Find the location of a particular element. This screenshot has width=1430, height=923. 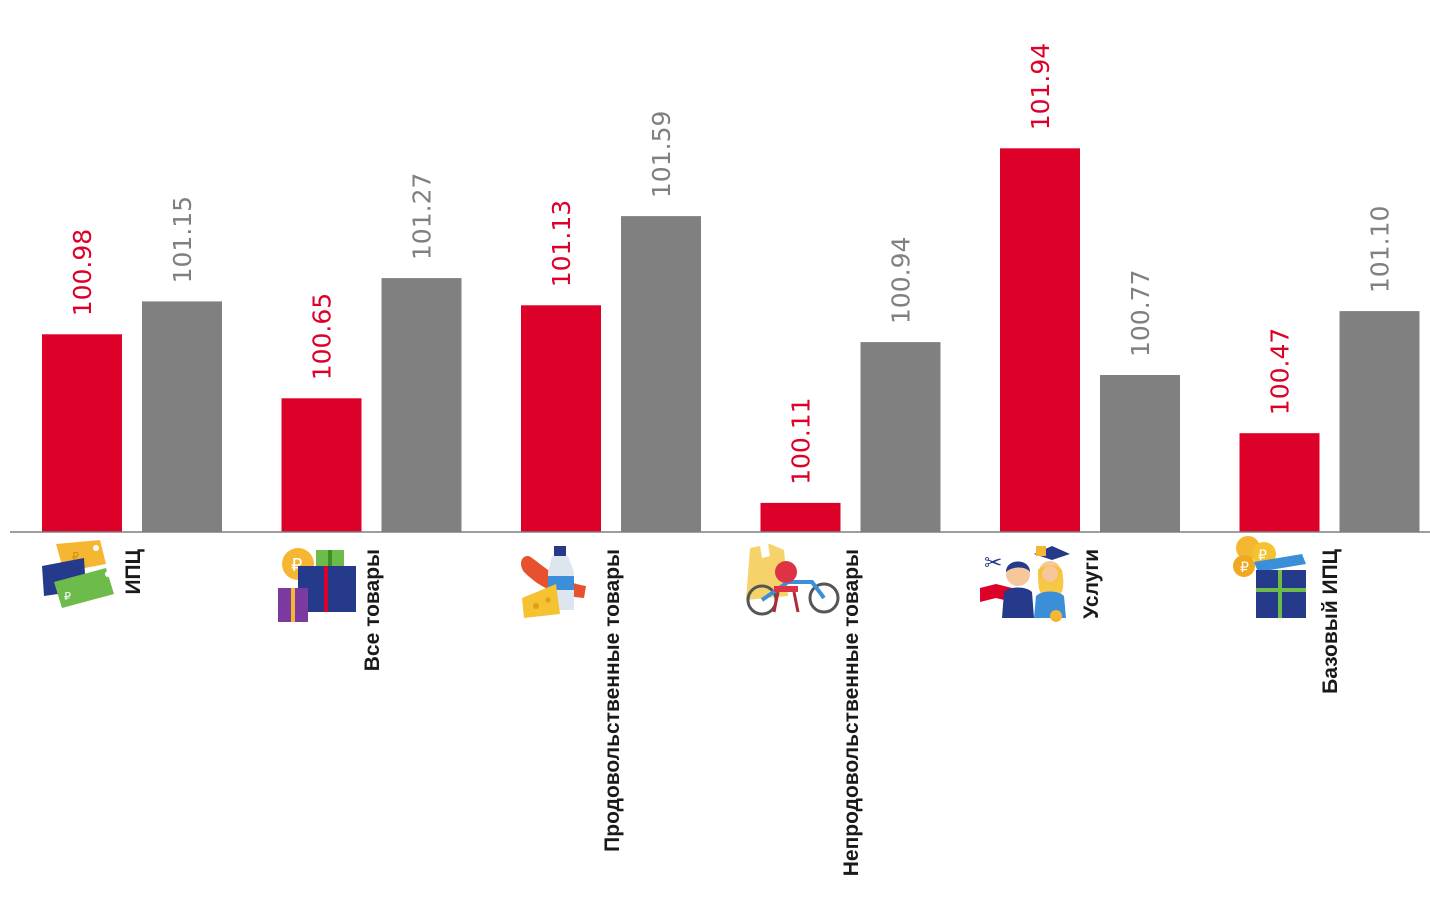

category-label: Все товары is located at coordinates (372, 610).